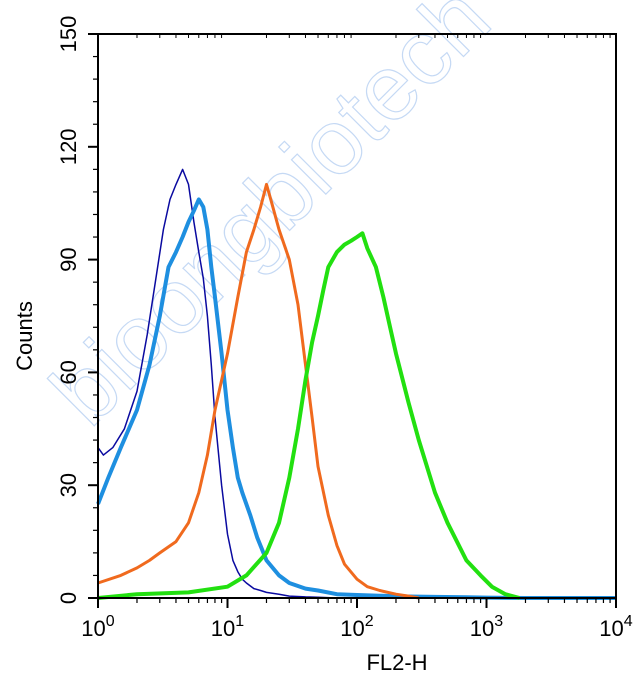  I want to click on y-tick-label: 0, so click(68, 598).